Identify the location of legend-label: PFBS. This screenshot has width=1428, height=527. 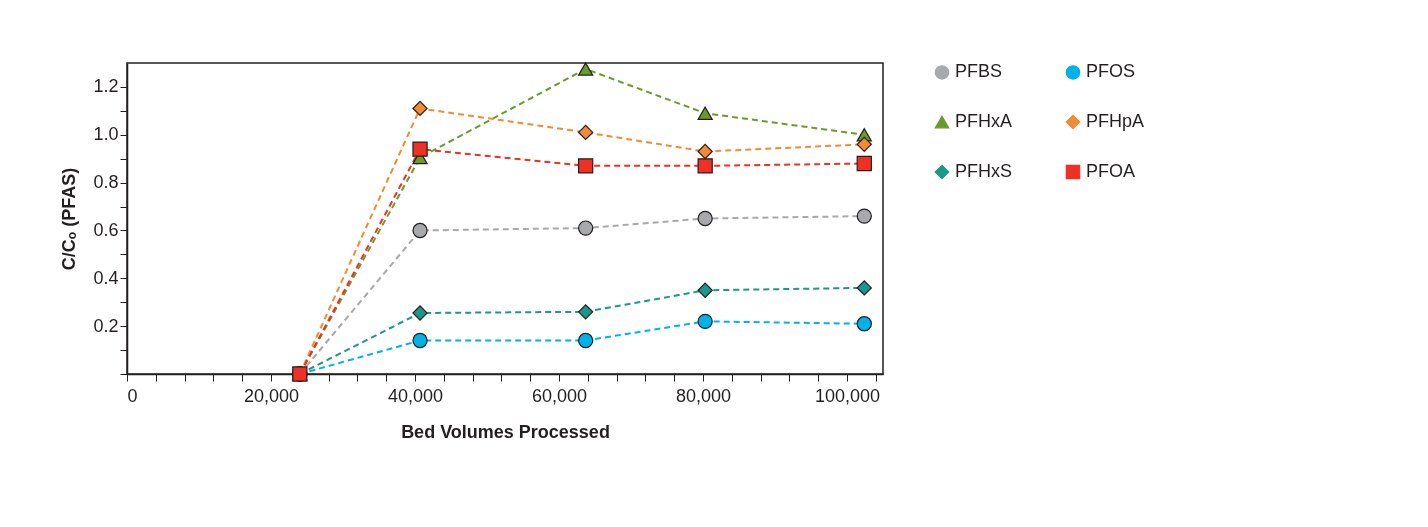
(979, 71).